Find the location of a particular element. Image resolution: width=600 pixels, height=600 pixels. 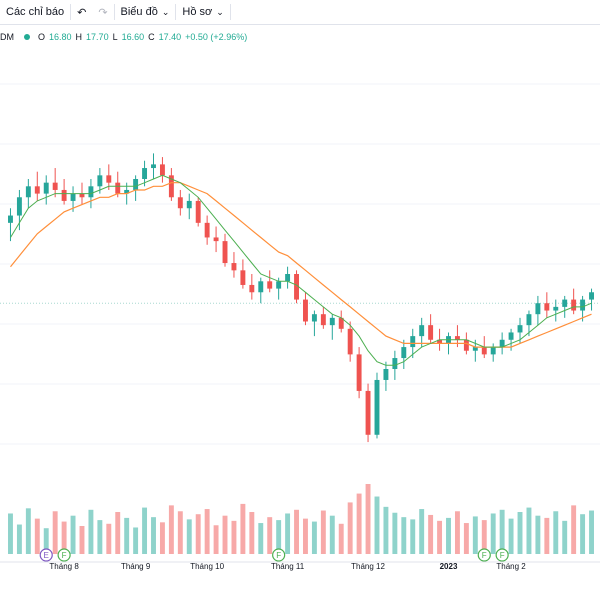

indicators-button: Các chỉ báo is located at coordinates (35, 12).